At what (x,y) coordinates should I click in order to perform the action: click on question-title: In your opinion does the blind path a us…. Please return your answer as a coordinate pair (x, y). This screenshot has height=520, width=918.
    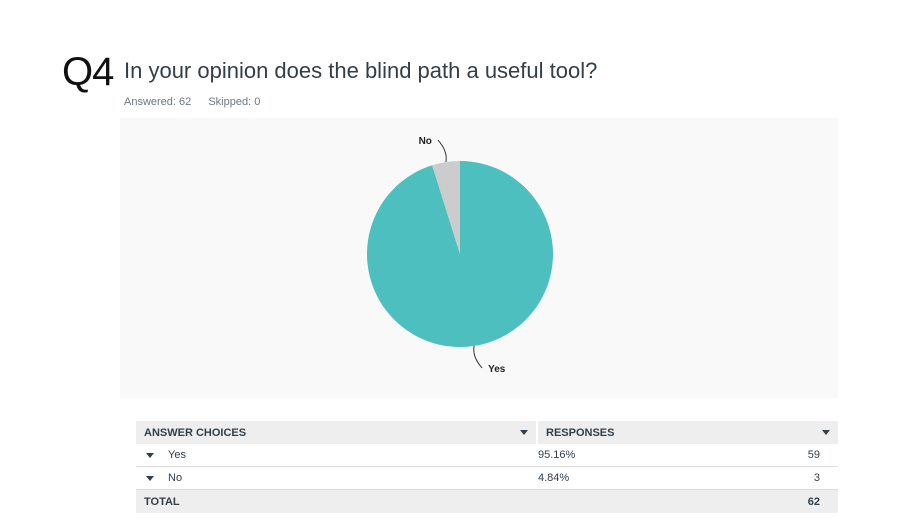
    Looking at the image, I should click on (361, 70).